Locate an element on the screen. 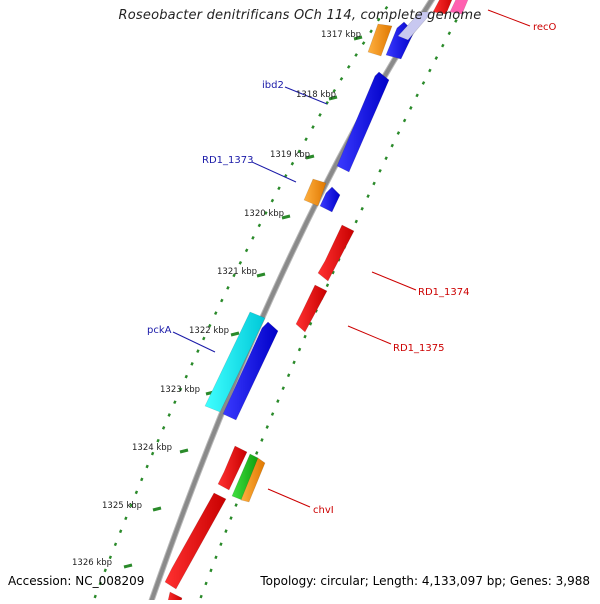 The height and width of the screenshot is (604, 600). scale-label: 1317 kbp is located at coordinates (341, 35).